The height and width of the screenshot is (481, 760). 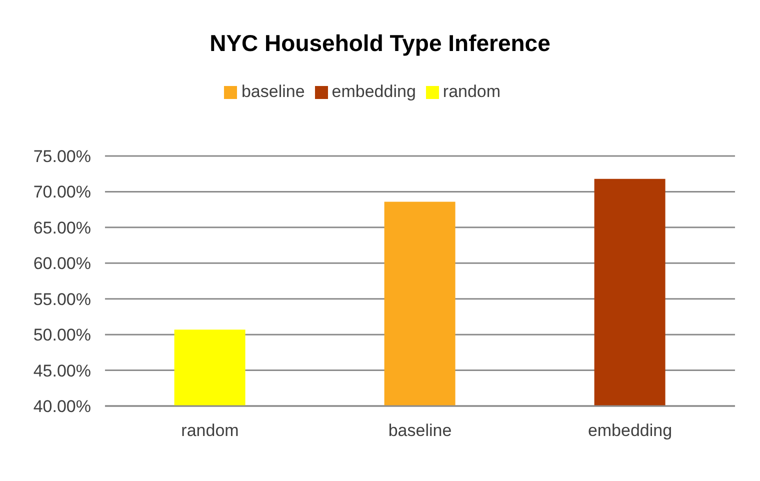 What do you see at coordinates (62, 264) in the screenshot?
I see `y-tick-label: 60.00%` at bounding box center [62, 264].